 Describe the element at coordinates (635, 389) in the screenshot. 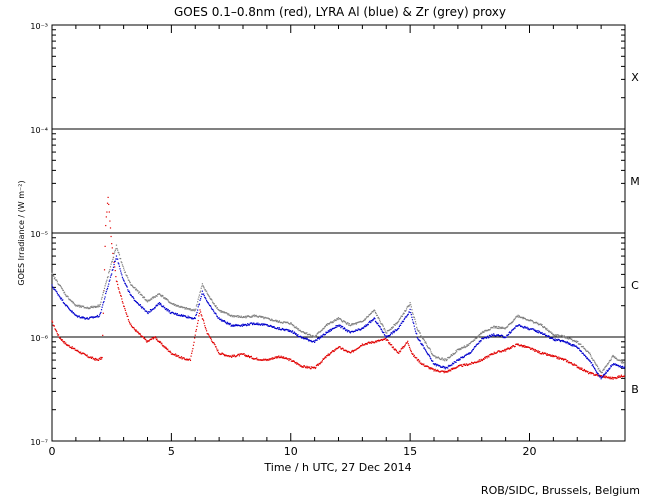

I see `flare-class-label: B` at that location.